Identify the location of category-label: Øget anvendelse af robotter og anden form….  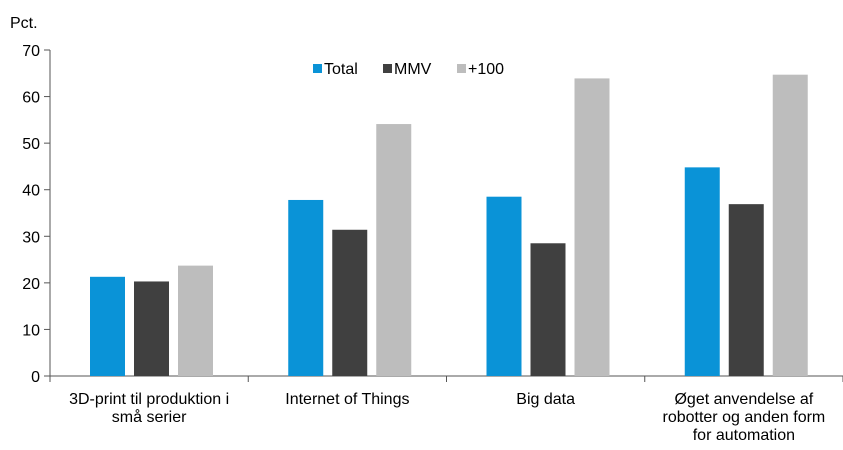
(743, 417).